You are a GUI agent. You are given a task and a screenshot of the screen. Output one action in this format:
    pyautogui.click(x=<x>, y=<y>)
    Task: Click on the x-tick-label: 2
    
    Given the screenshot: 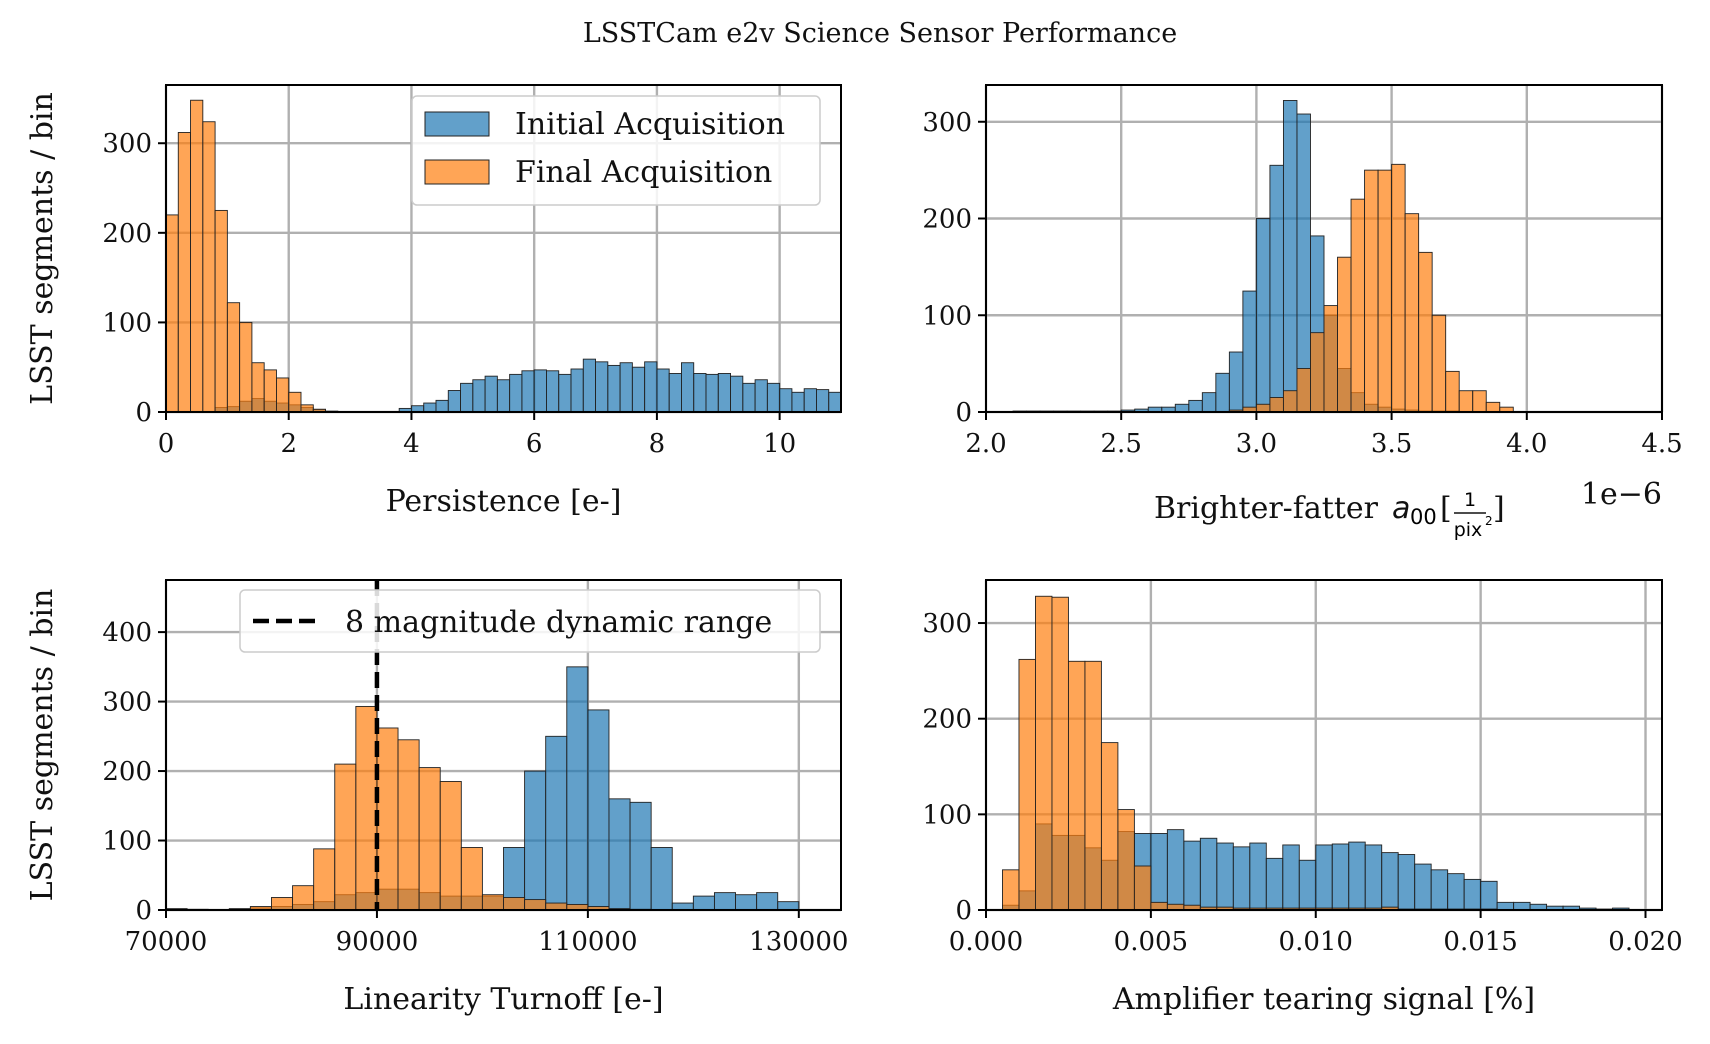 What is the action you would take?
    pyautogui.click(x=288, y=444)
    